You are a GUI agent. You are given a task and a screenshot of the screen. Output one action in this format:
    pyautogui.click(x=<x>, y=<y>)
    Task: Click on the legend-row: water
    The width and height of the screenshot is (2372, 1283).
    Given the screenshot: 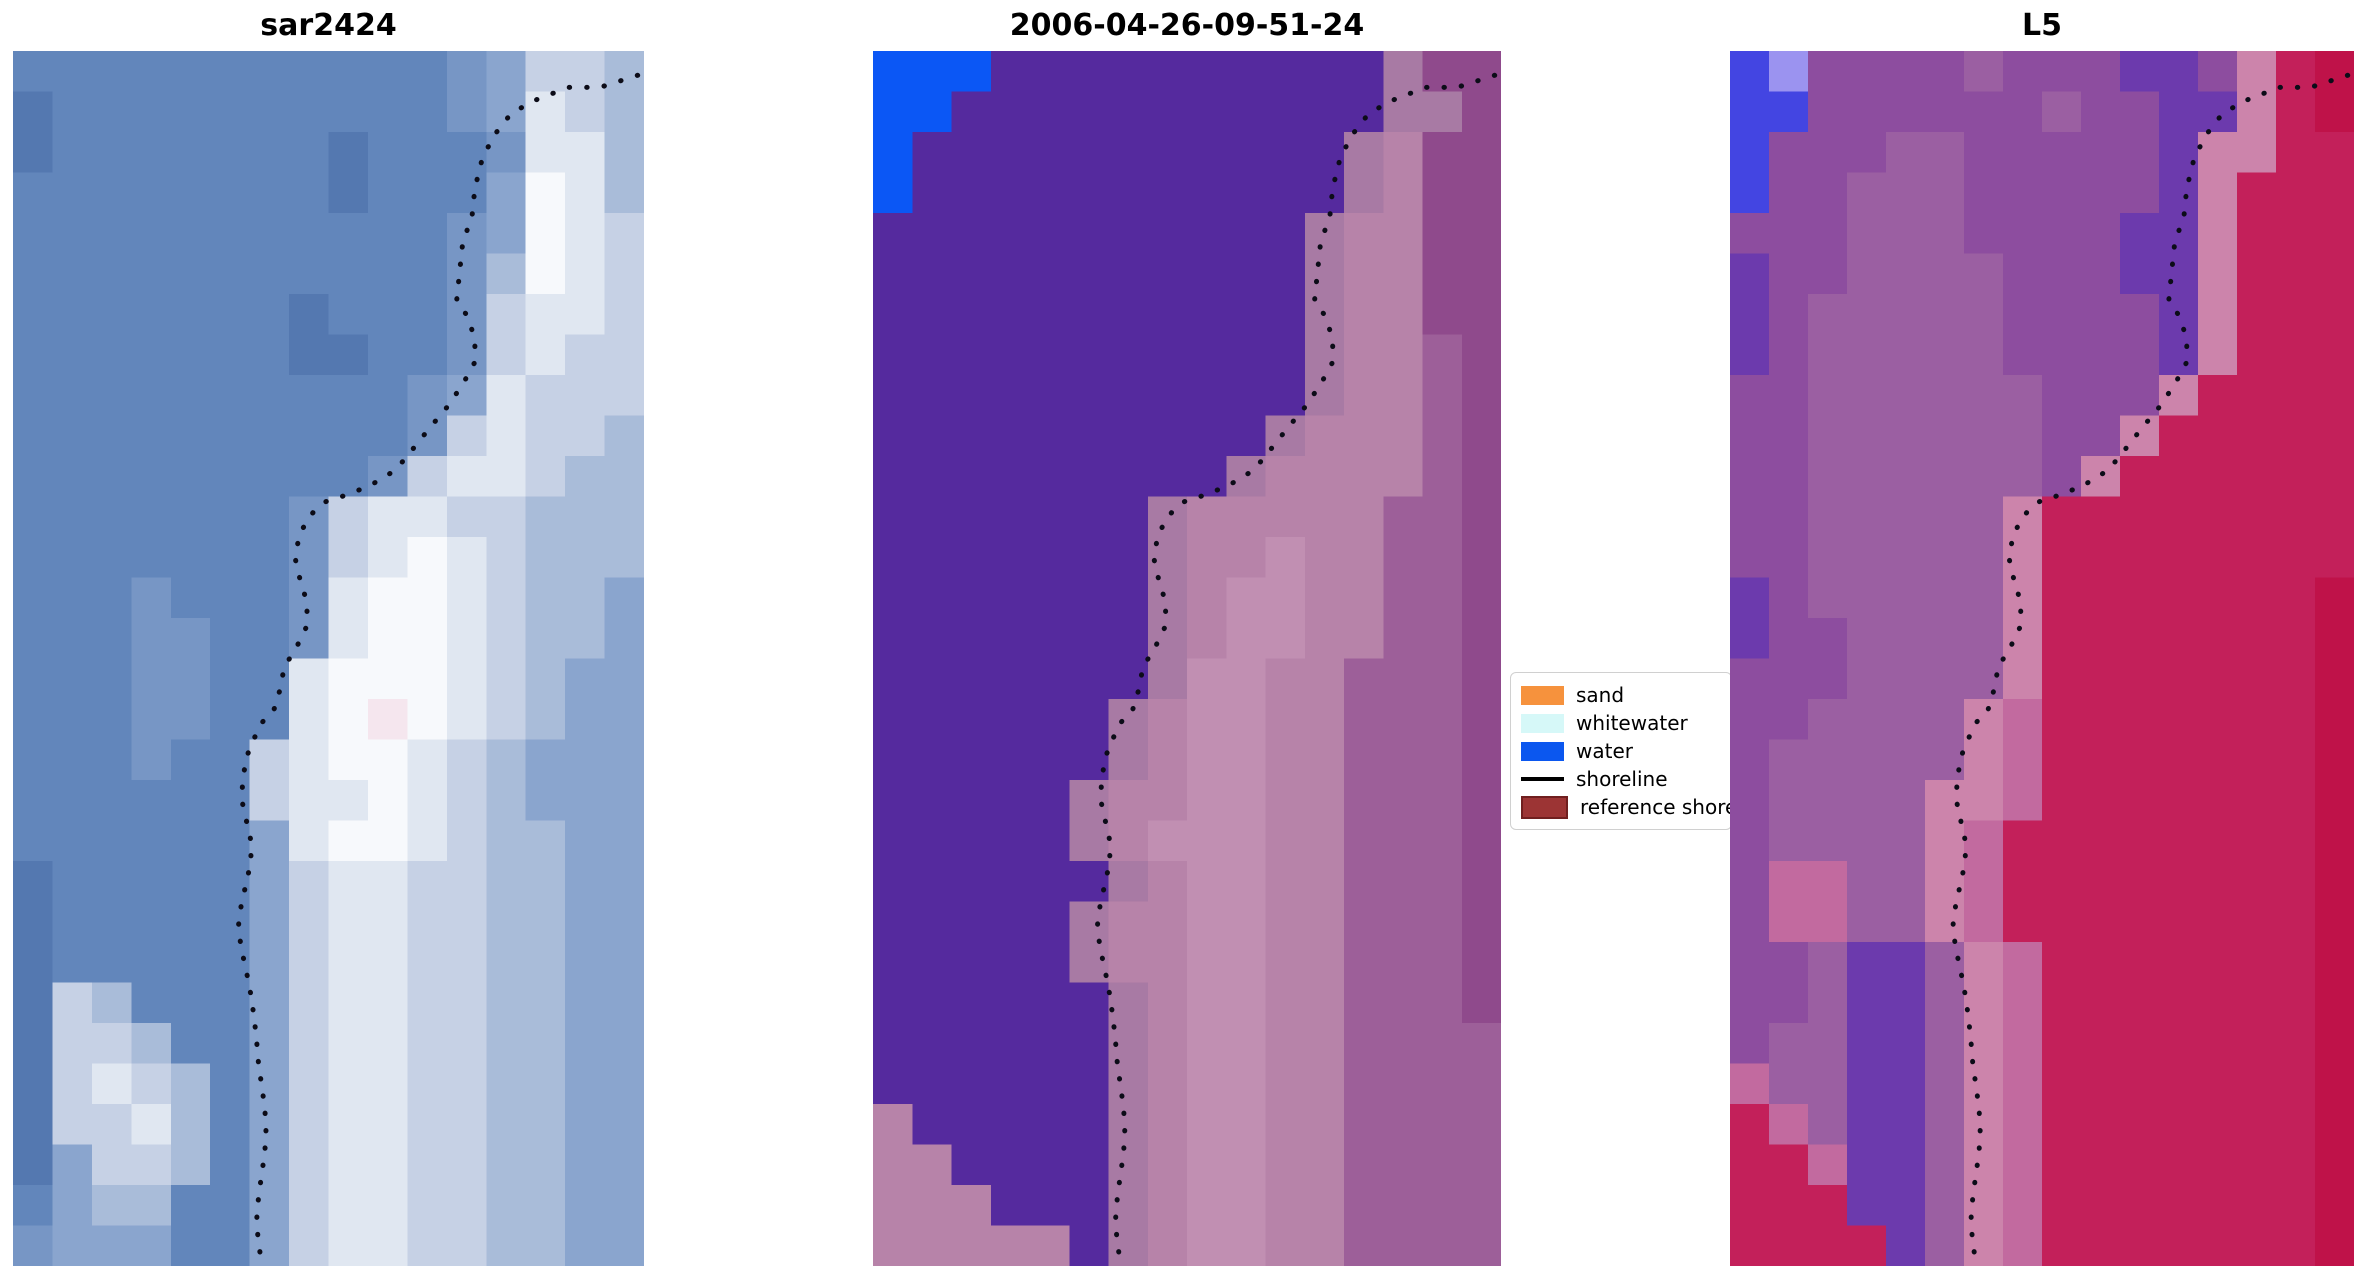 What is the action you would take?
    pyautogui.click(x=1621, y=751)
    